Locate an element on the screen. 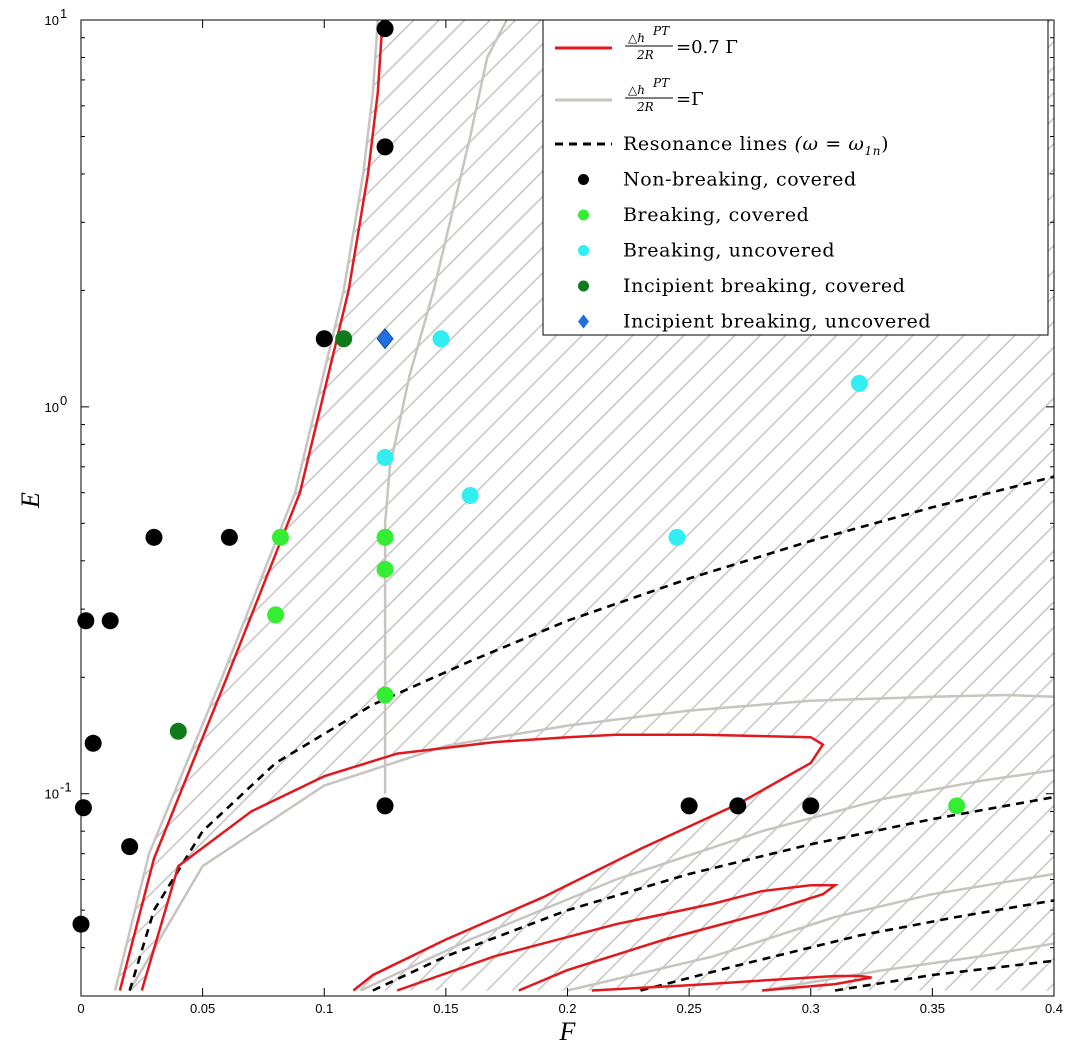 This screenshot has width=1070, height=1051. x-tick-label: 0.35 is located at coordinates (932, 1008).